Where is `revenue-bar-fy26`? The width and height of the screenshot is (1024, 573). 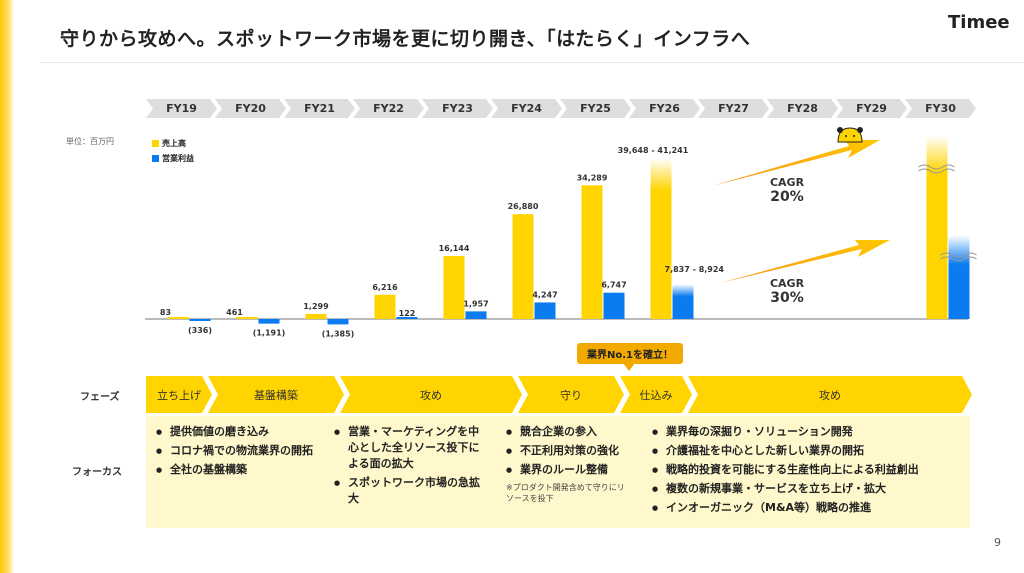 revenue-bar-fy26 is located at coordinates (661, 238).